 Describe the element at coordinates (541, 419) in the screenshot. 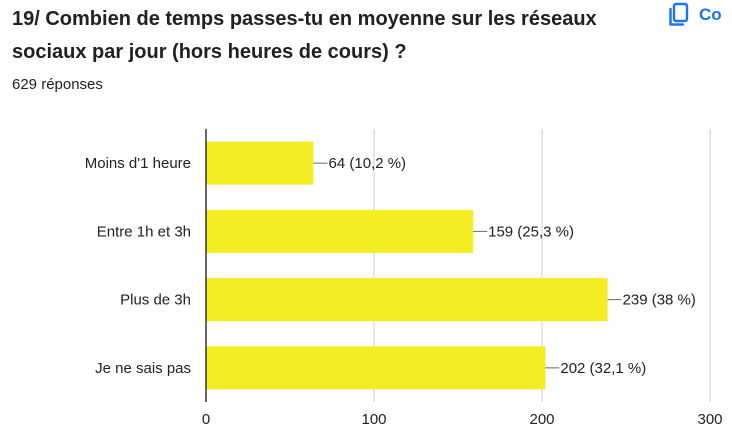

I see `x-tick-label-2: 200` at that location.